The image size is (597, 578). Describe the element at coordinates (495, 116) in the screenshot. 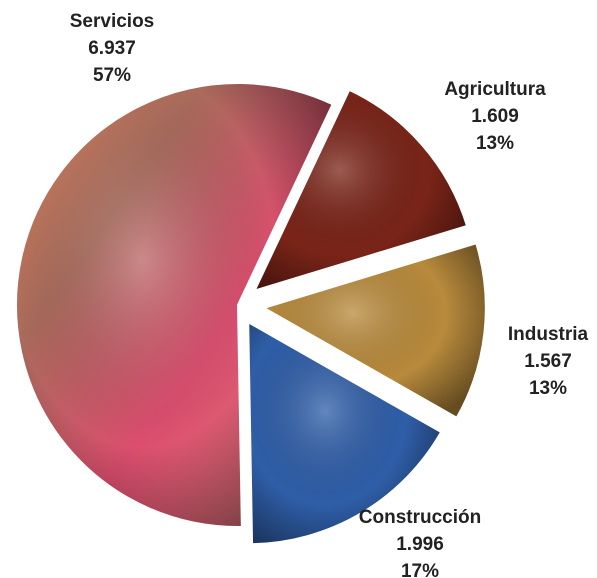

I see `slice-value: 1.609` at that location.